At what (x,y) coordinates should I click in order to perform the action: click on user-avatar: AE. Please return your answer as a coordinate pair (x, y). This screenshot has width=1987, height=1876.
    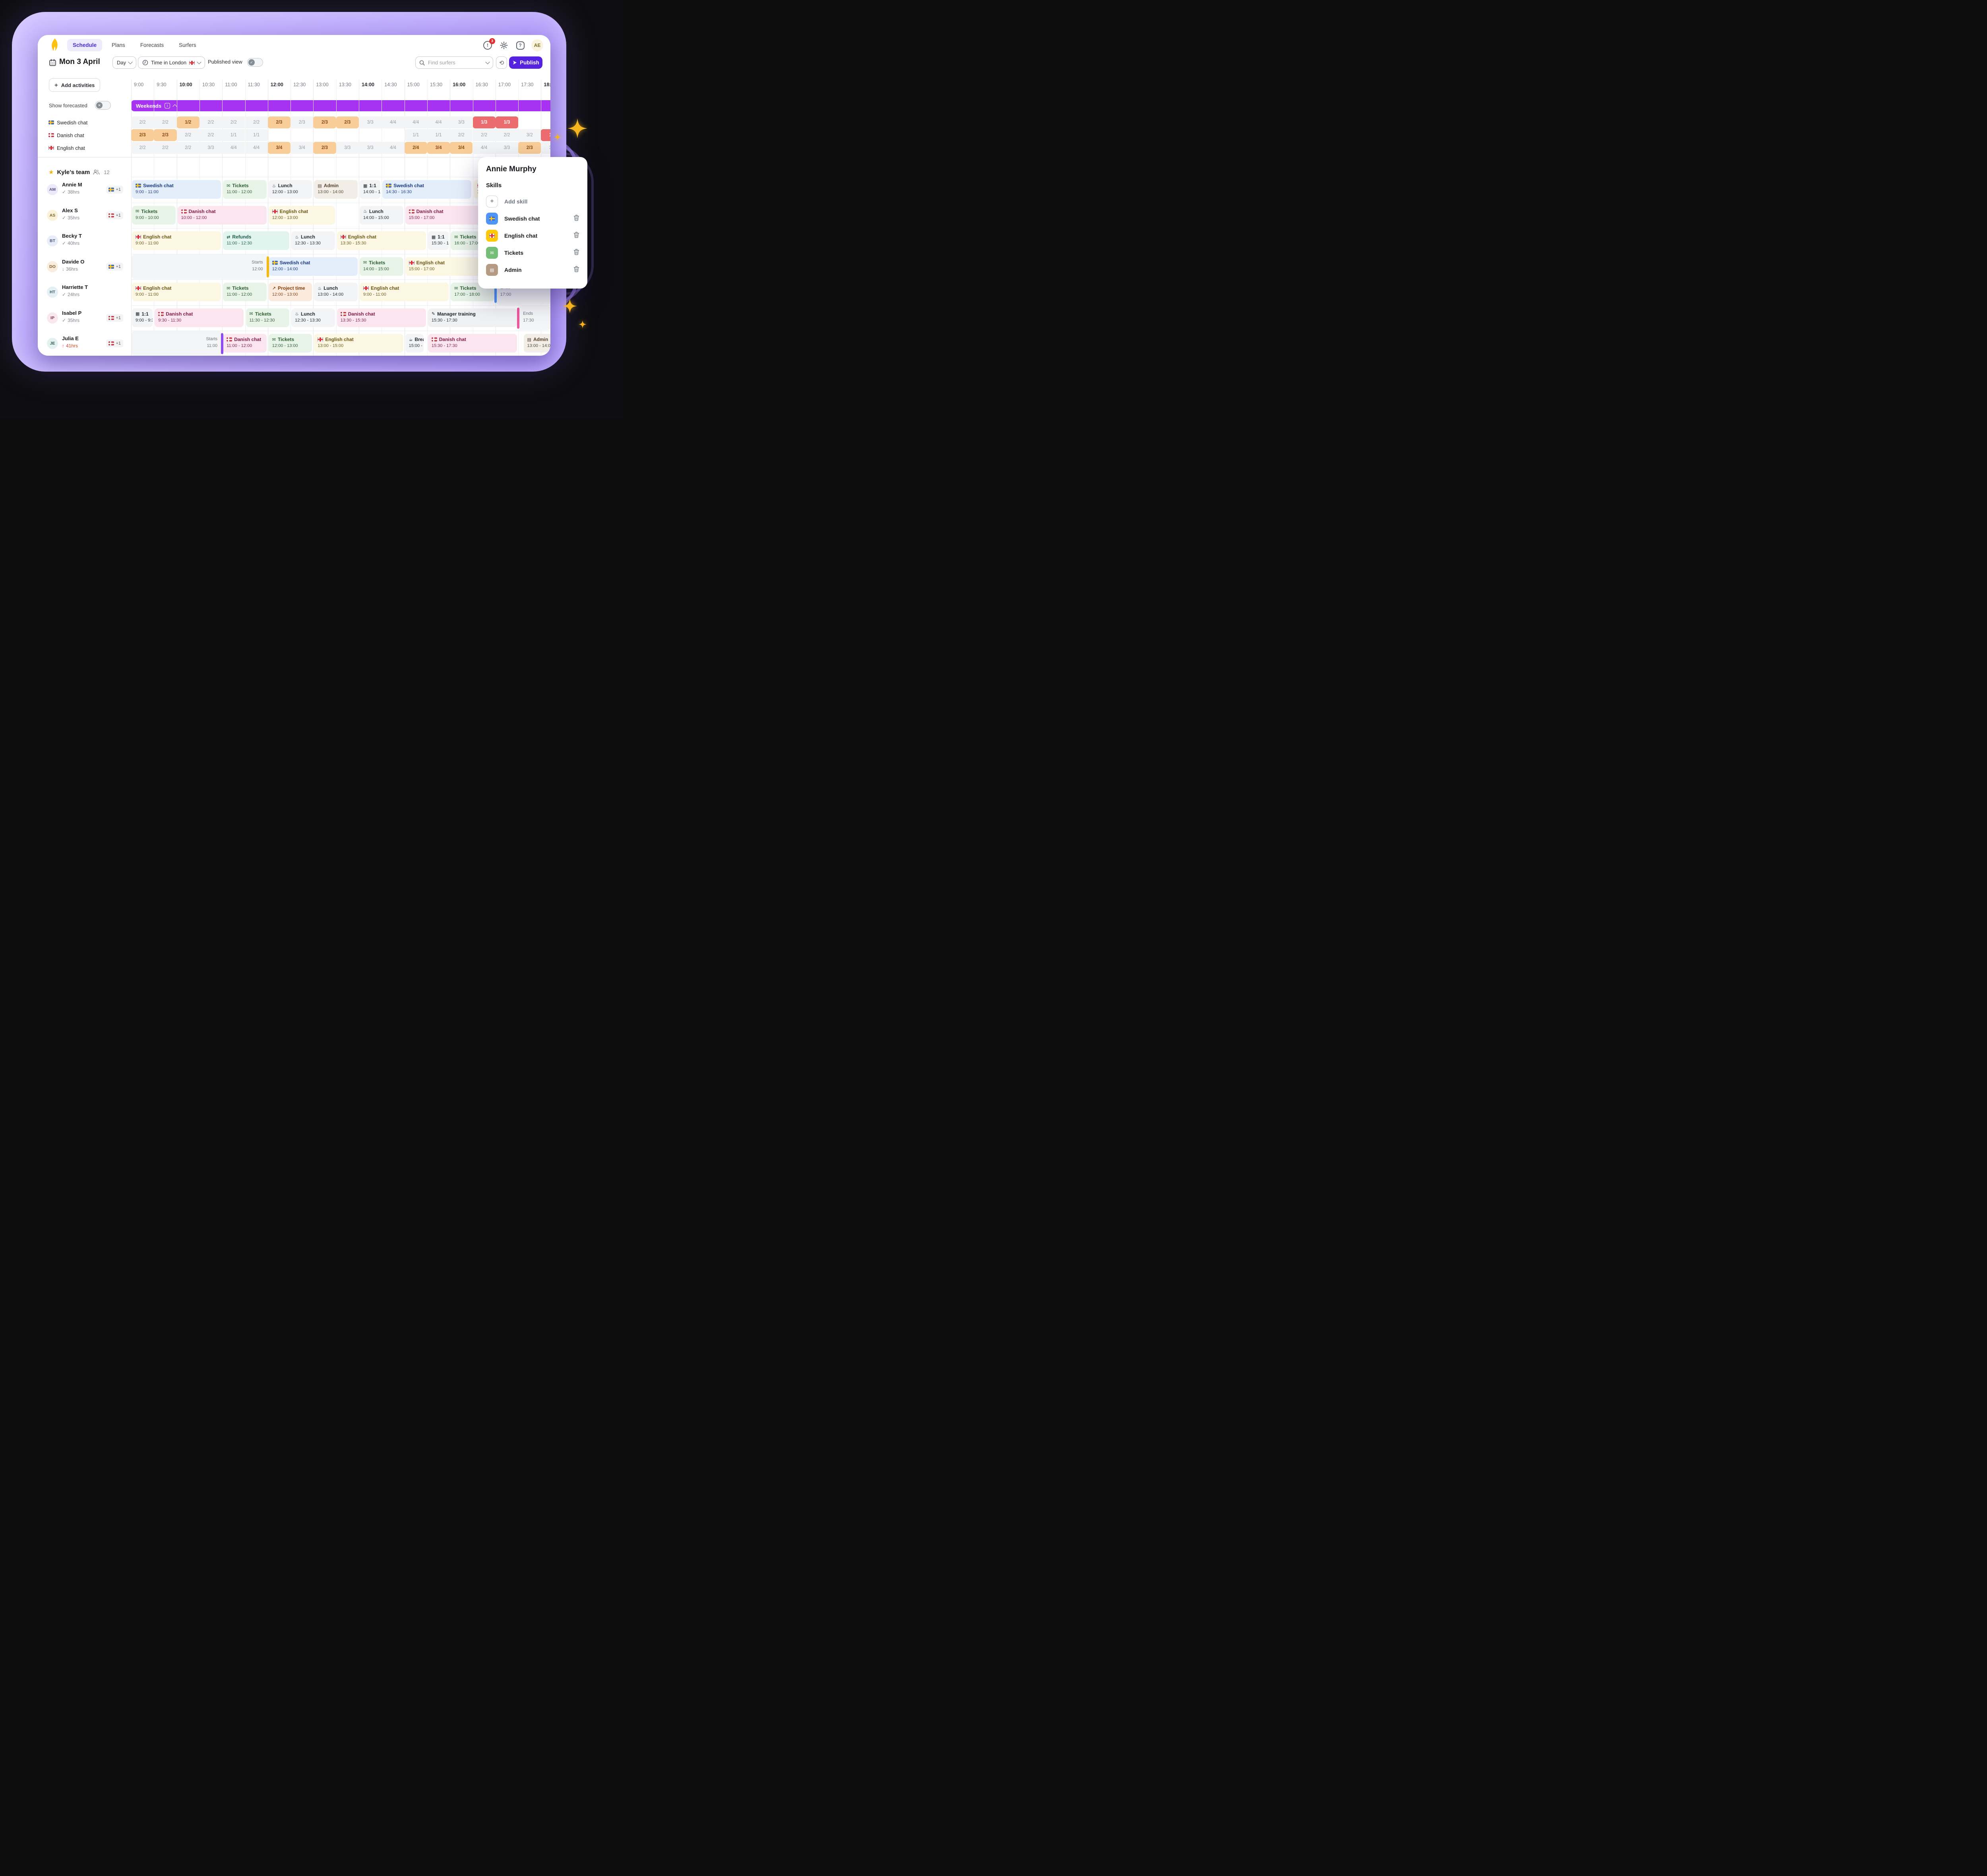
    Looking at the image, I should click on (537, 45).